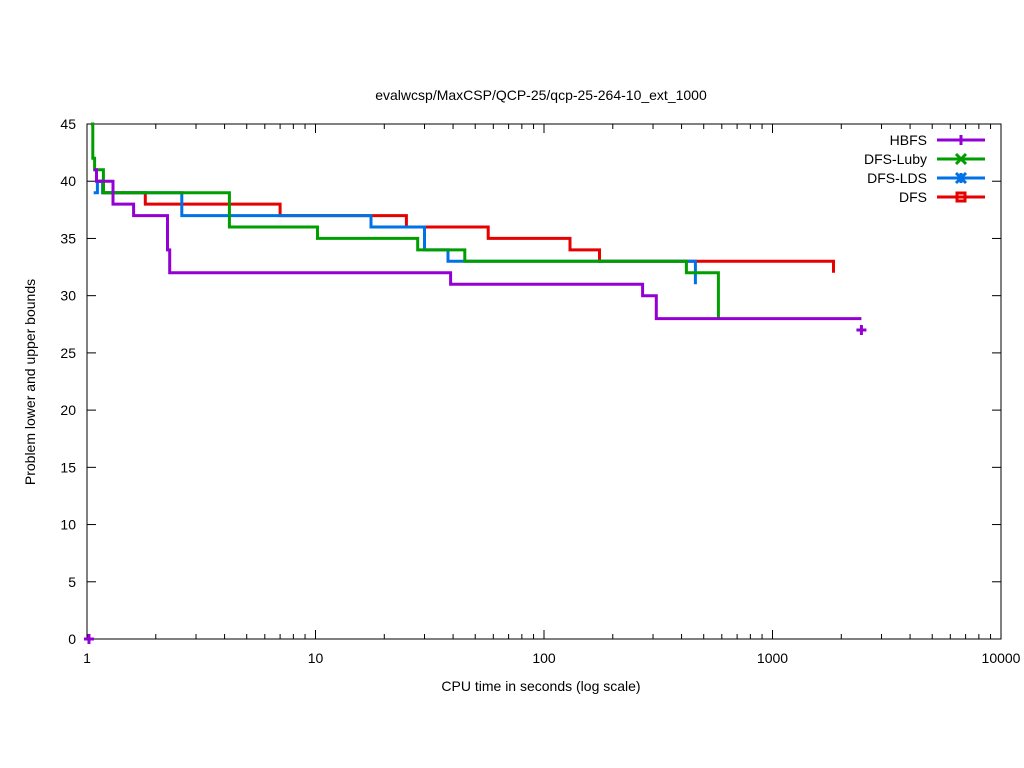 The width and height of the screenshot is (1024, 768). What do you see at coordinates (897, 178) in the screenshot?
I see `legend-label: DFS-LDS` at bounding box center [897, 178].